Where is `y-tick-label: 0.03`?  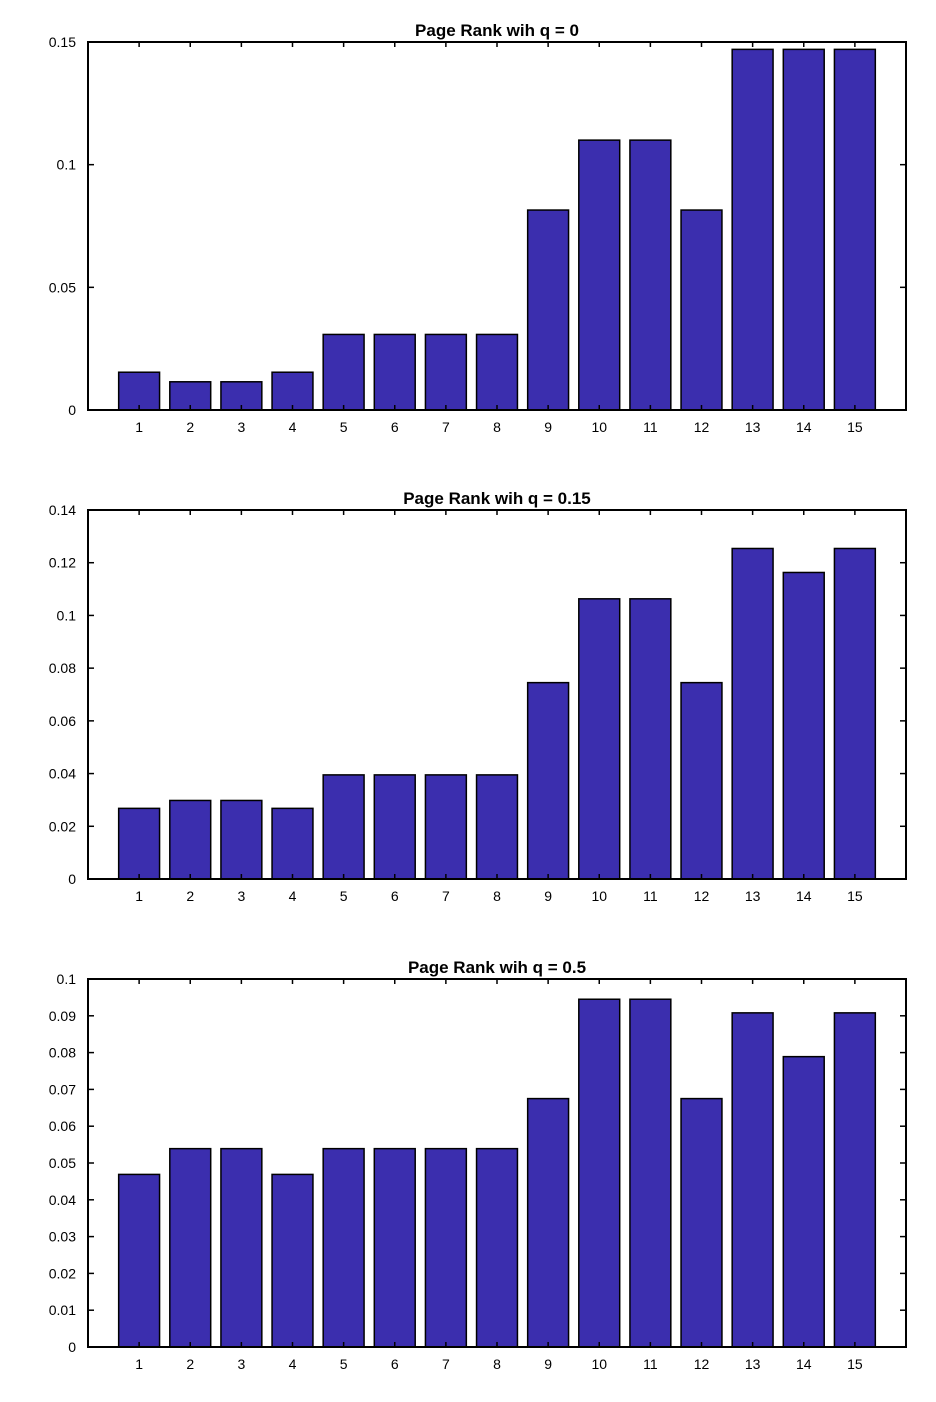 y-tick-label: 0.03 is located at coordinates (62, 1237).